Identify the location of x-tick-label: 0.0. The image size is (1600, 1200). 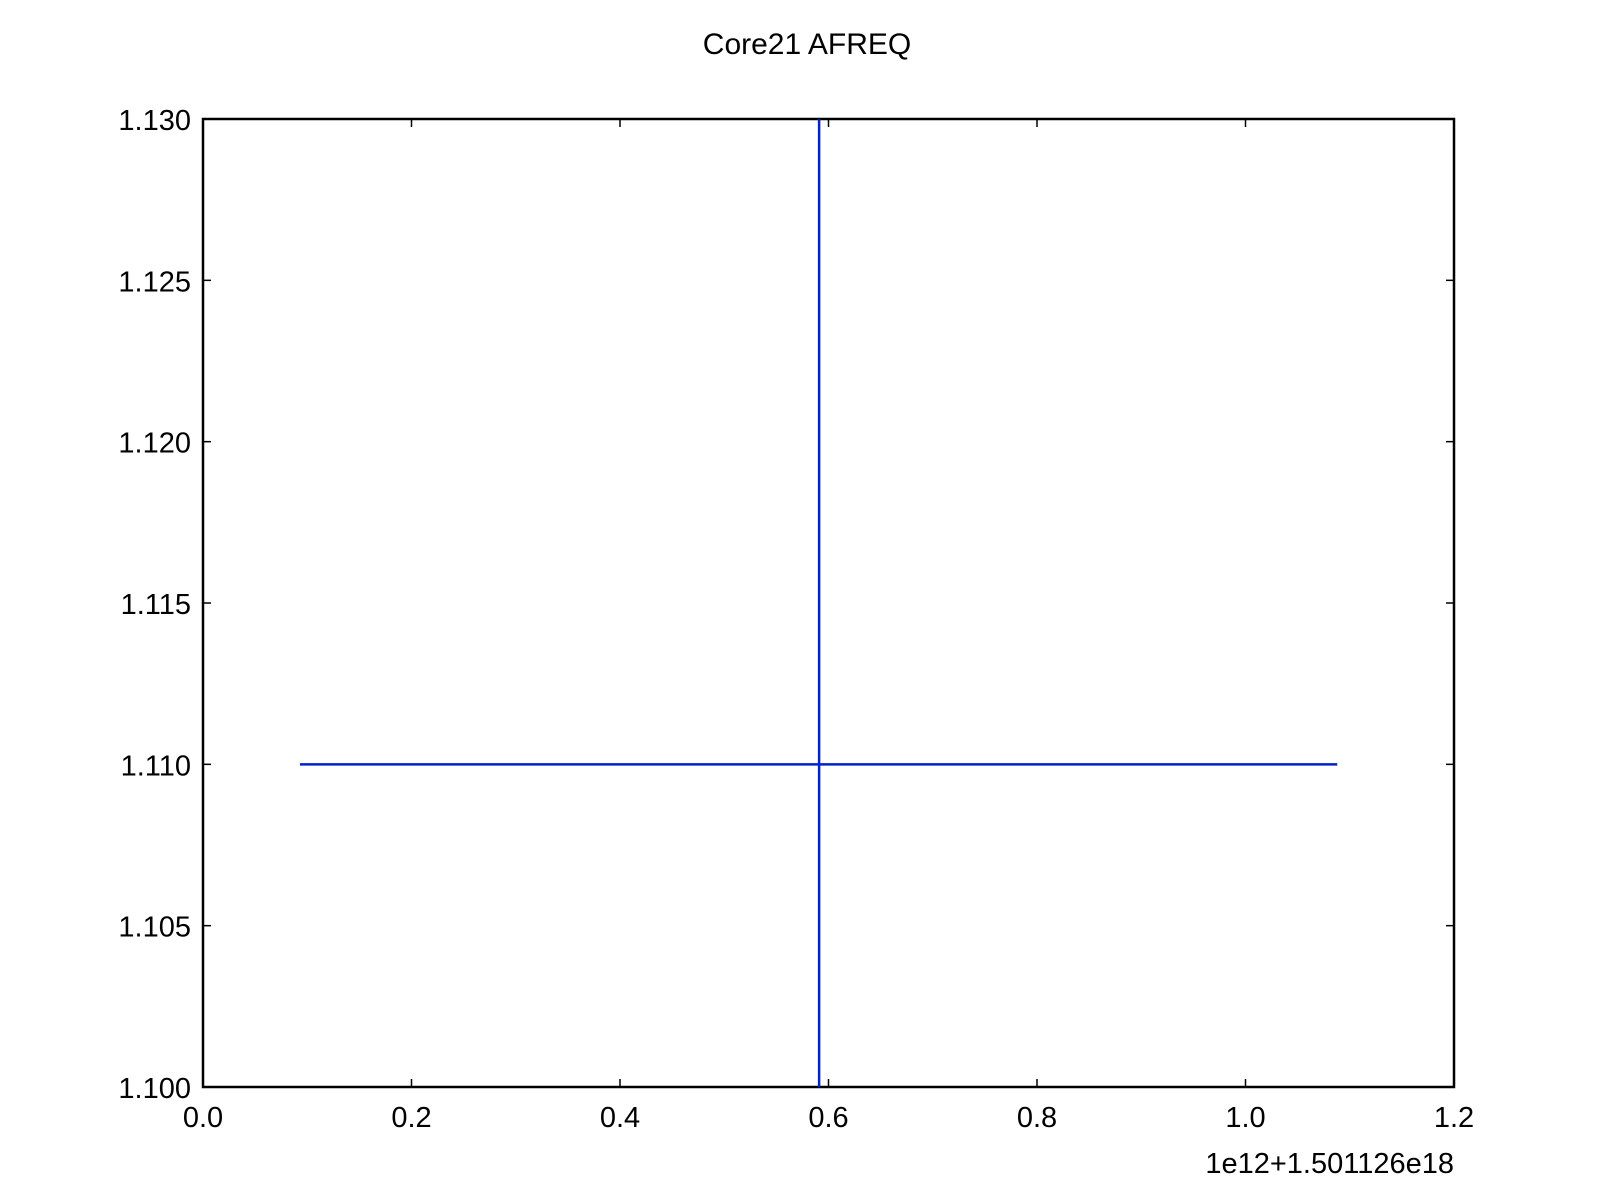
(203, 1118).